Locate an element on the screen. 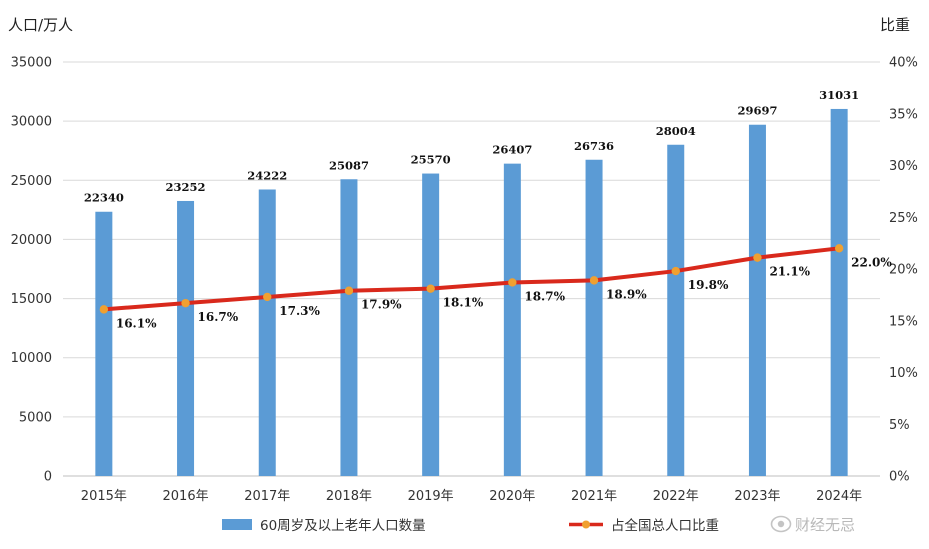 Image resolution: width=929 pixels, height=549 pixels. x-tick-label: 2024年 is located at coordinates (839, 496).